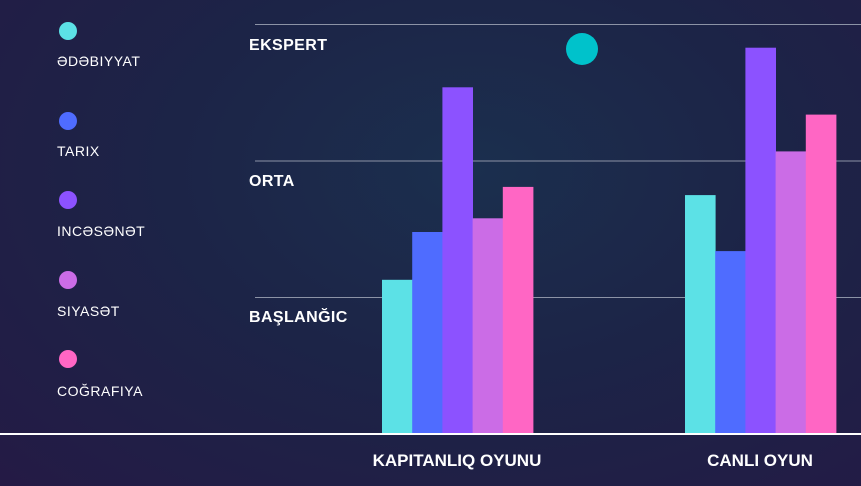 The height and width of the screenshot is (486, 861). I want to click on legend-label-cografiya: COĞRAFIYA, so click(100, 391).